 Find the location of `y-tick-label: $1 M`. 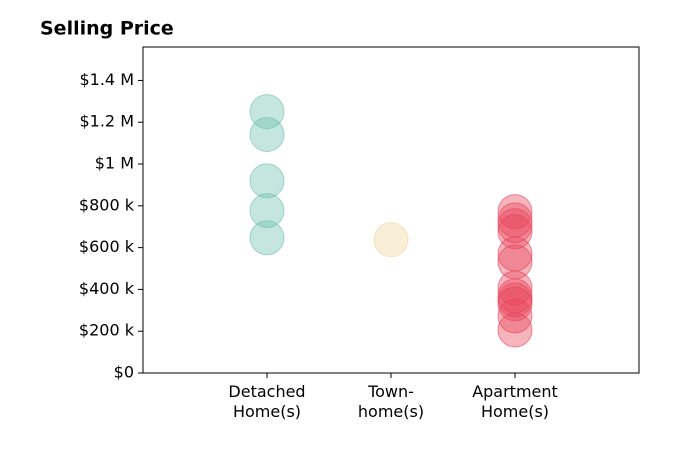

y-tick-label: $1 M is located at coordinates (114, 163).